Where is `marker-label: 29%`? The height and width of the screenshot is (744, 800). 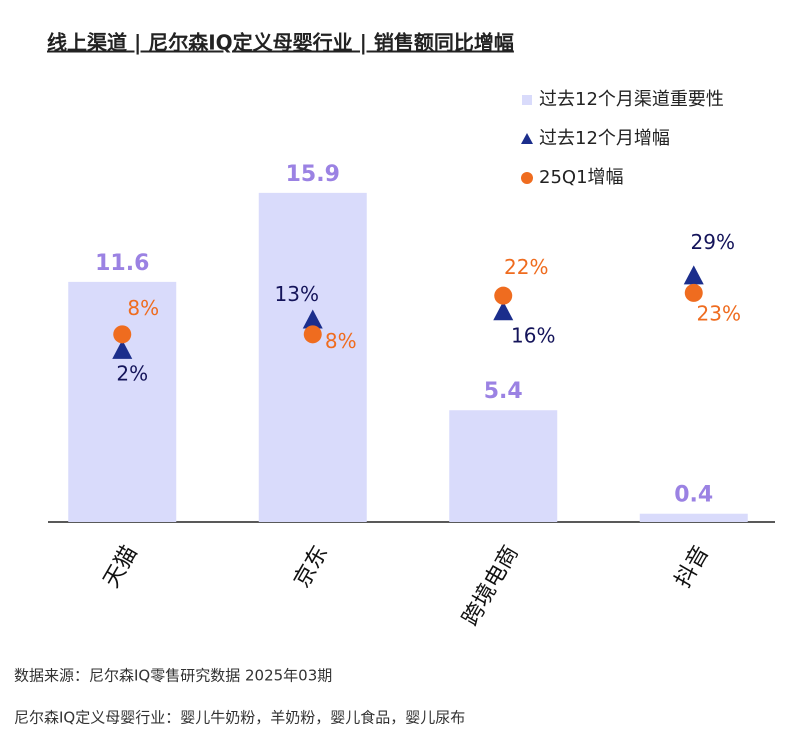 marker-label: 29% is located at coordinates (713, 242).